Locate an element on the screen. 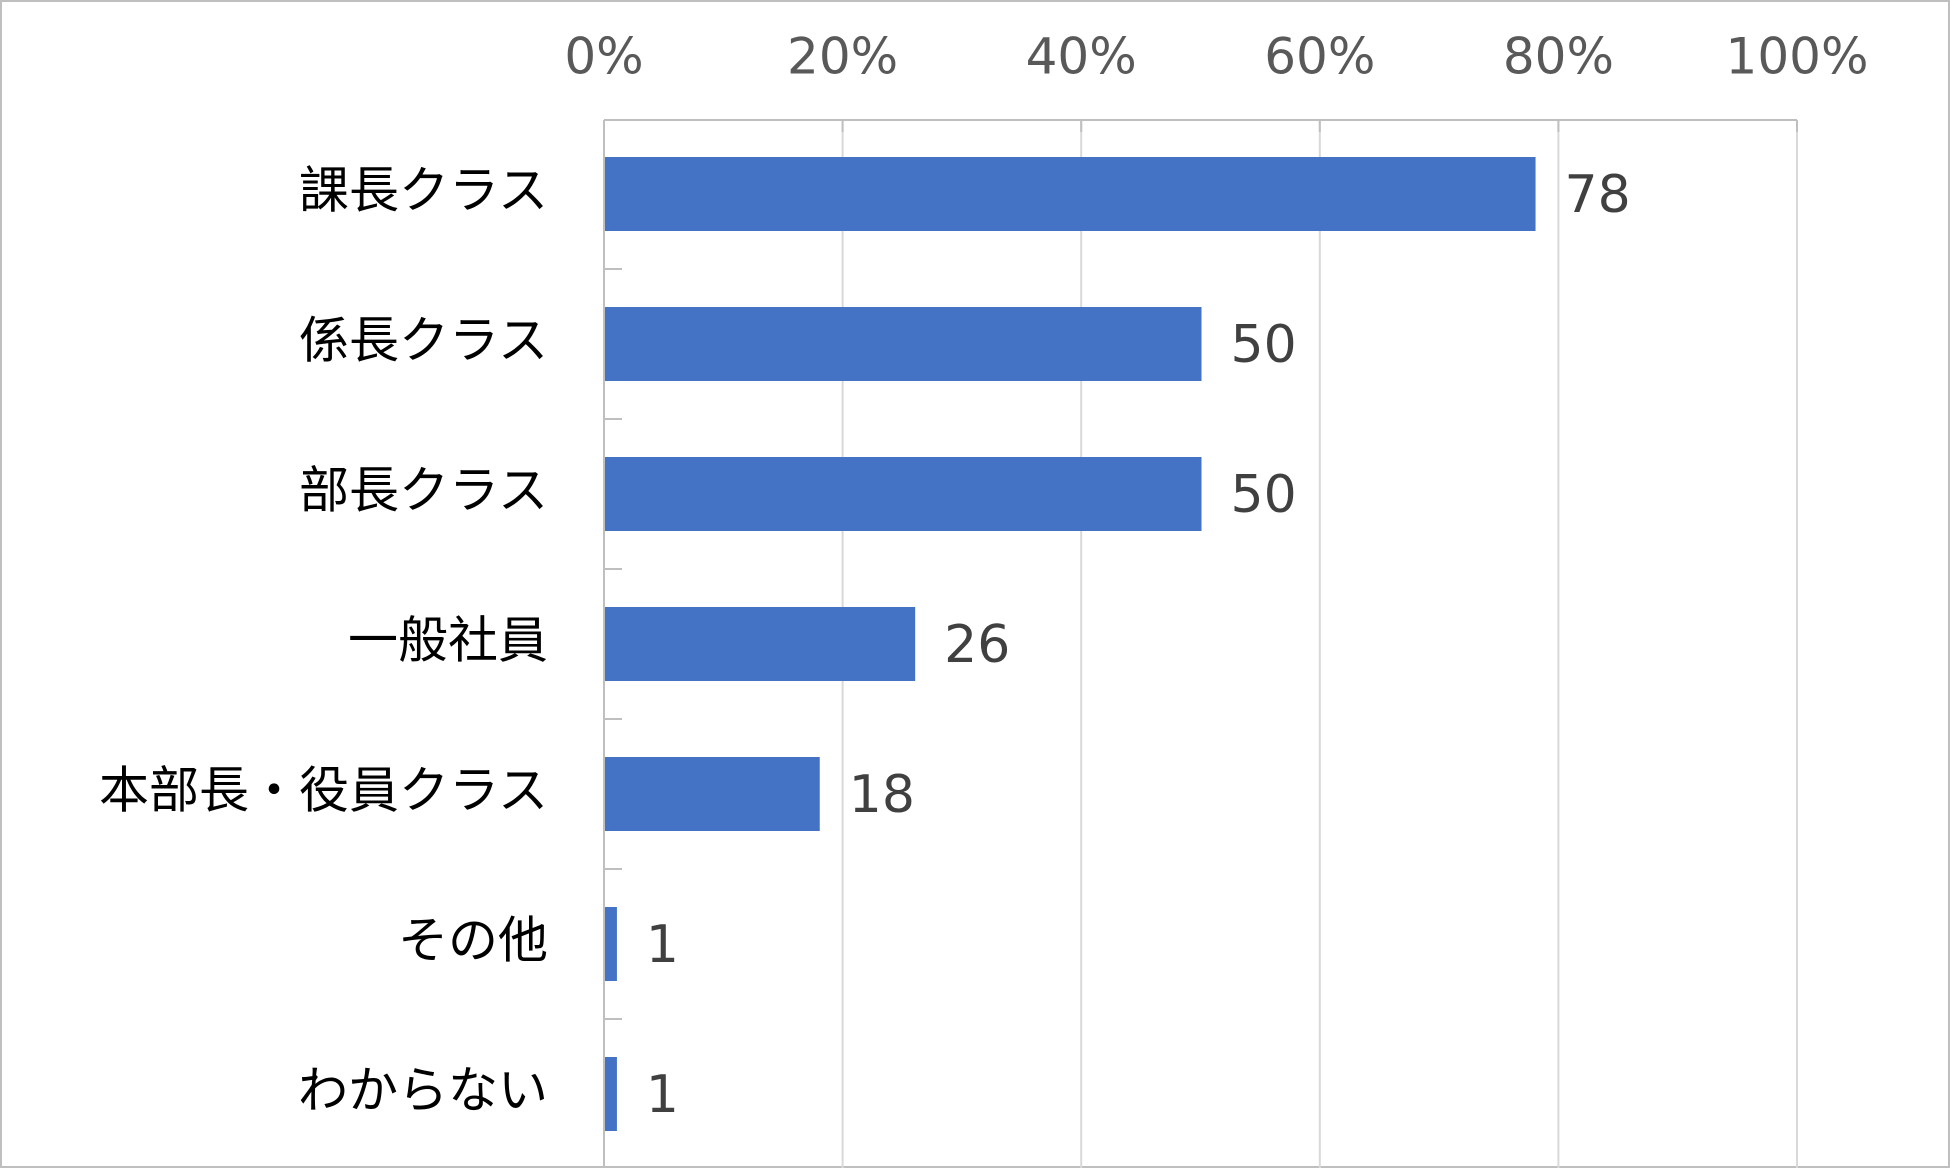  category-label: 係長クラス is located at coordinates (423, 341).